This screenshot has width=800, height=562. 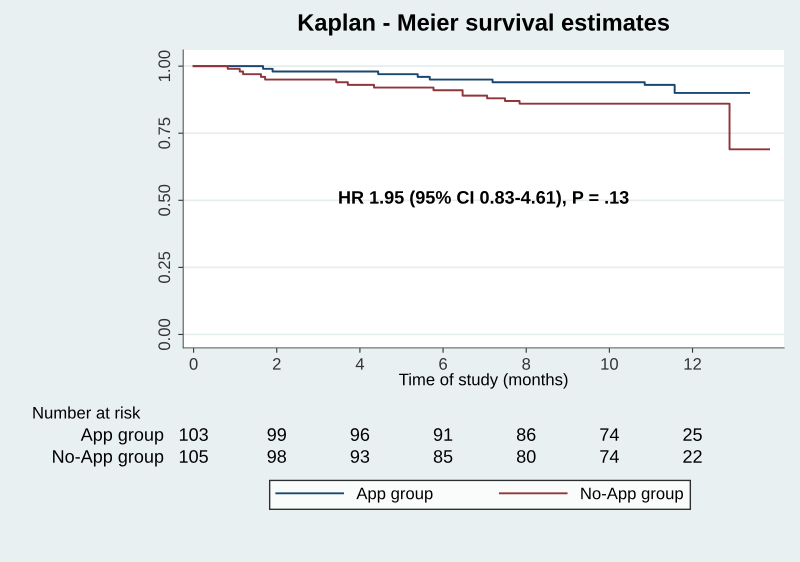 What do you see at coordinates (443, 456) in the screenshot?
I see `text: 85` at bounding box center [443, 456].